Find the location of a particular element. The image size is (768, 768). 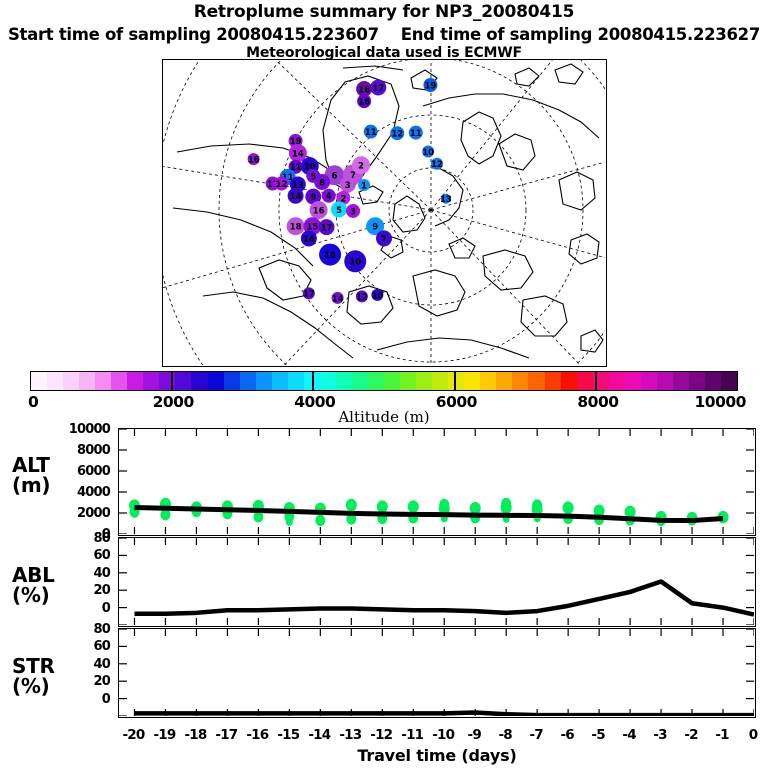

y-tick-label: 4000 is located at coordinates (94, 492).